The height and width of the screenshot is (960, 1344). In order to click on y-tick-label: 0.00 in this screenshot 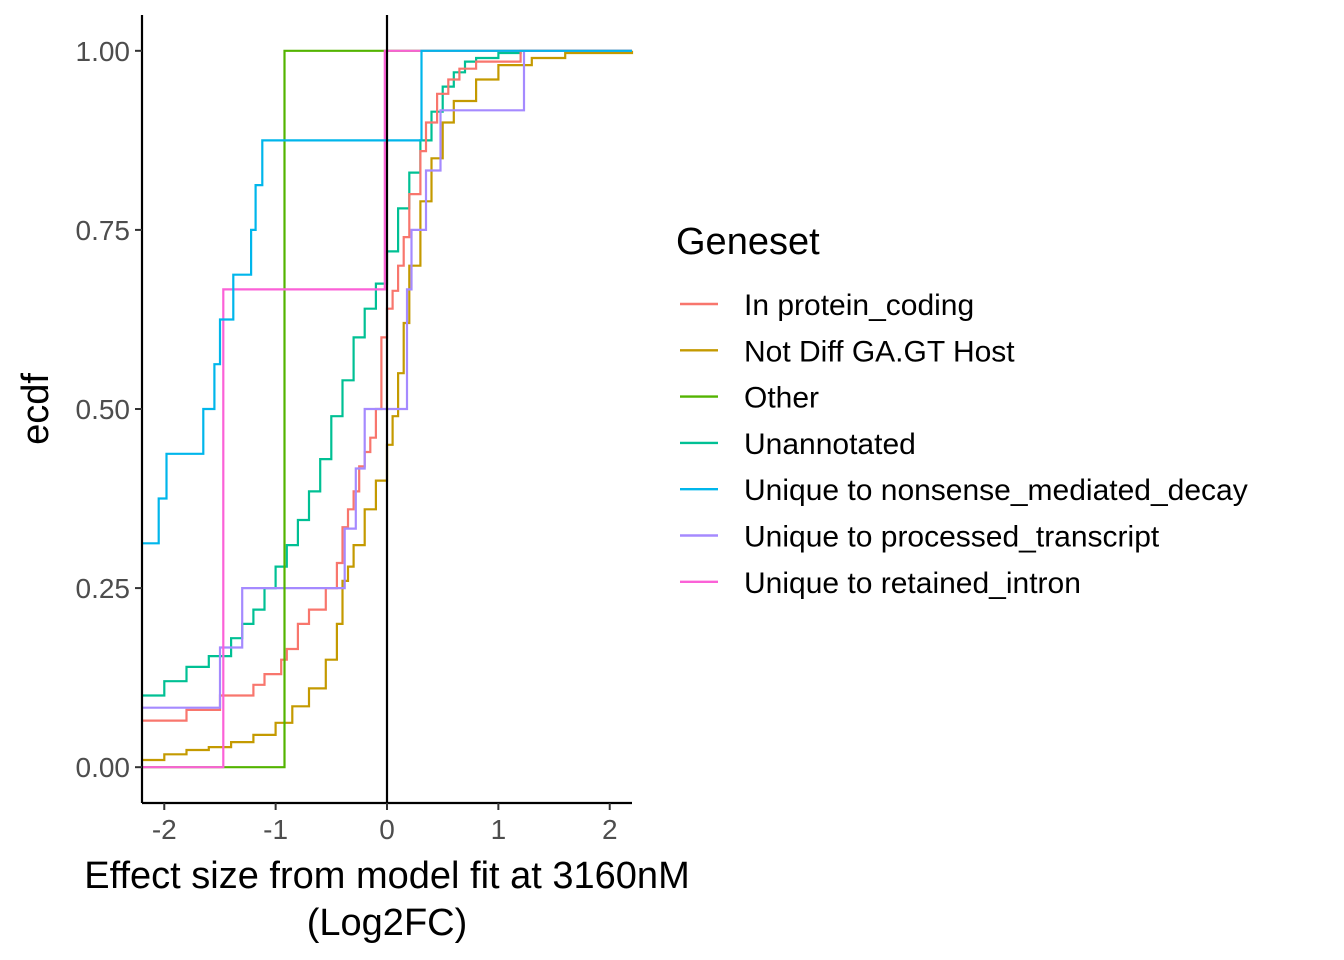, I will do `click(103, 767)`.